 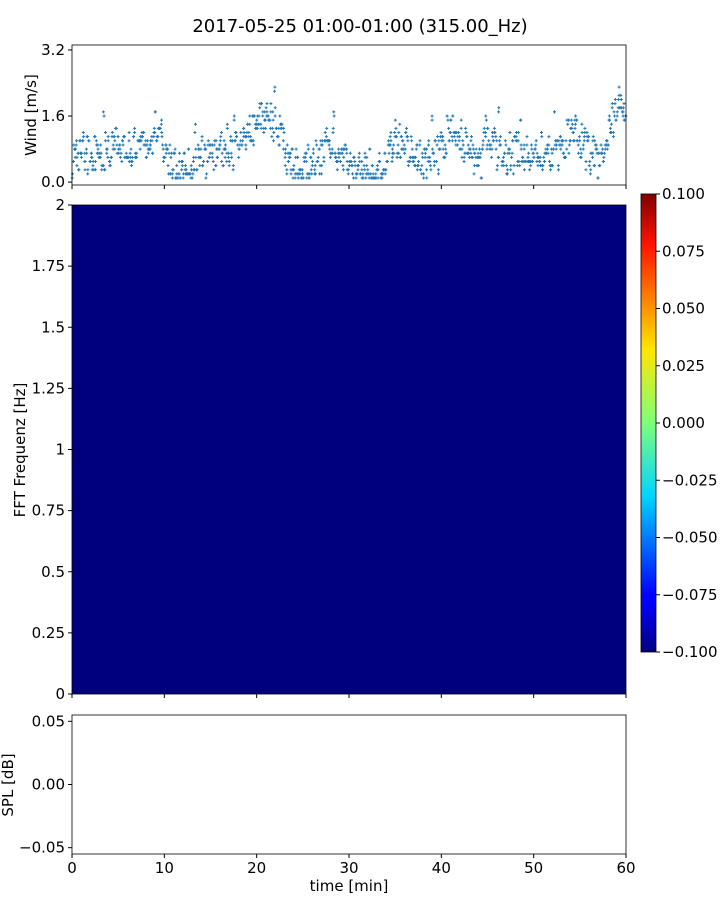 What do you see at coordinates (349, 784) in the screenshot?
I see `spl-frame` at bounding box center [349, 784].